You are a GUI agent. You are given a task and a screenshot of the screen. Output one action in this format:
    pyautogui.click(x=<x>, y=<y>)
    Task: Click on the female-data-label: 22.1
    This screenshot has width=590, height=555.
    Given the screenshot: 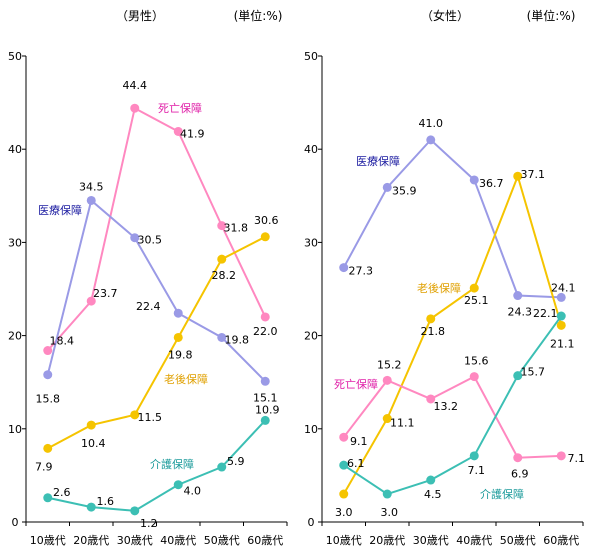 What is the action you would take?
    pyautogui.click(x=545, y=313)
    